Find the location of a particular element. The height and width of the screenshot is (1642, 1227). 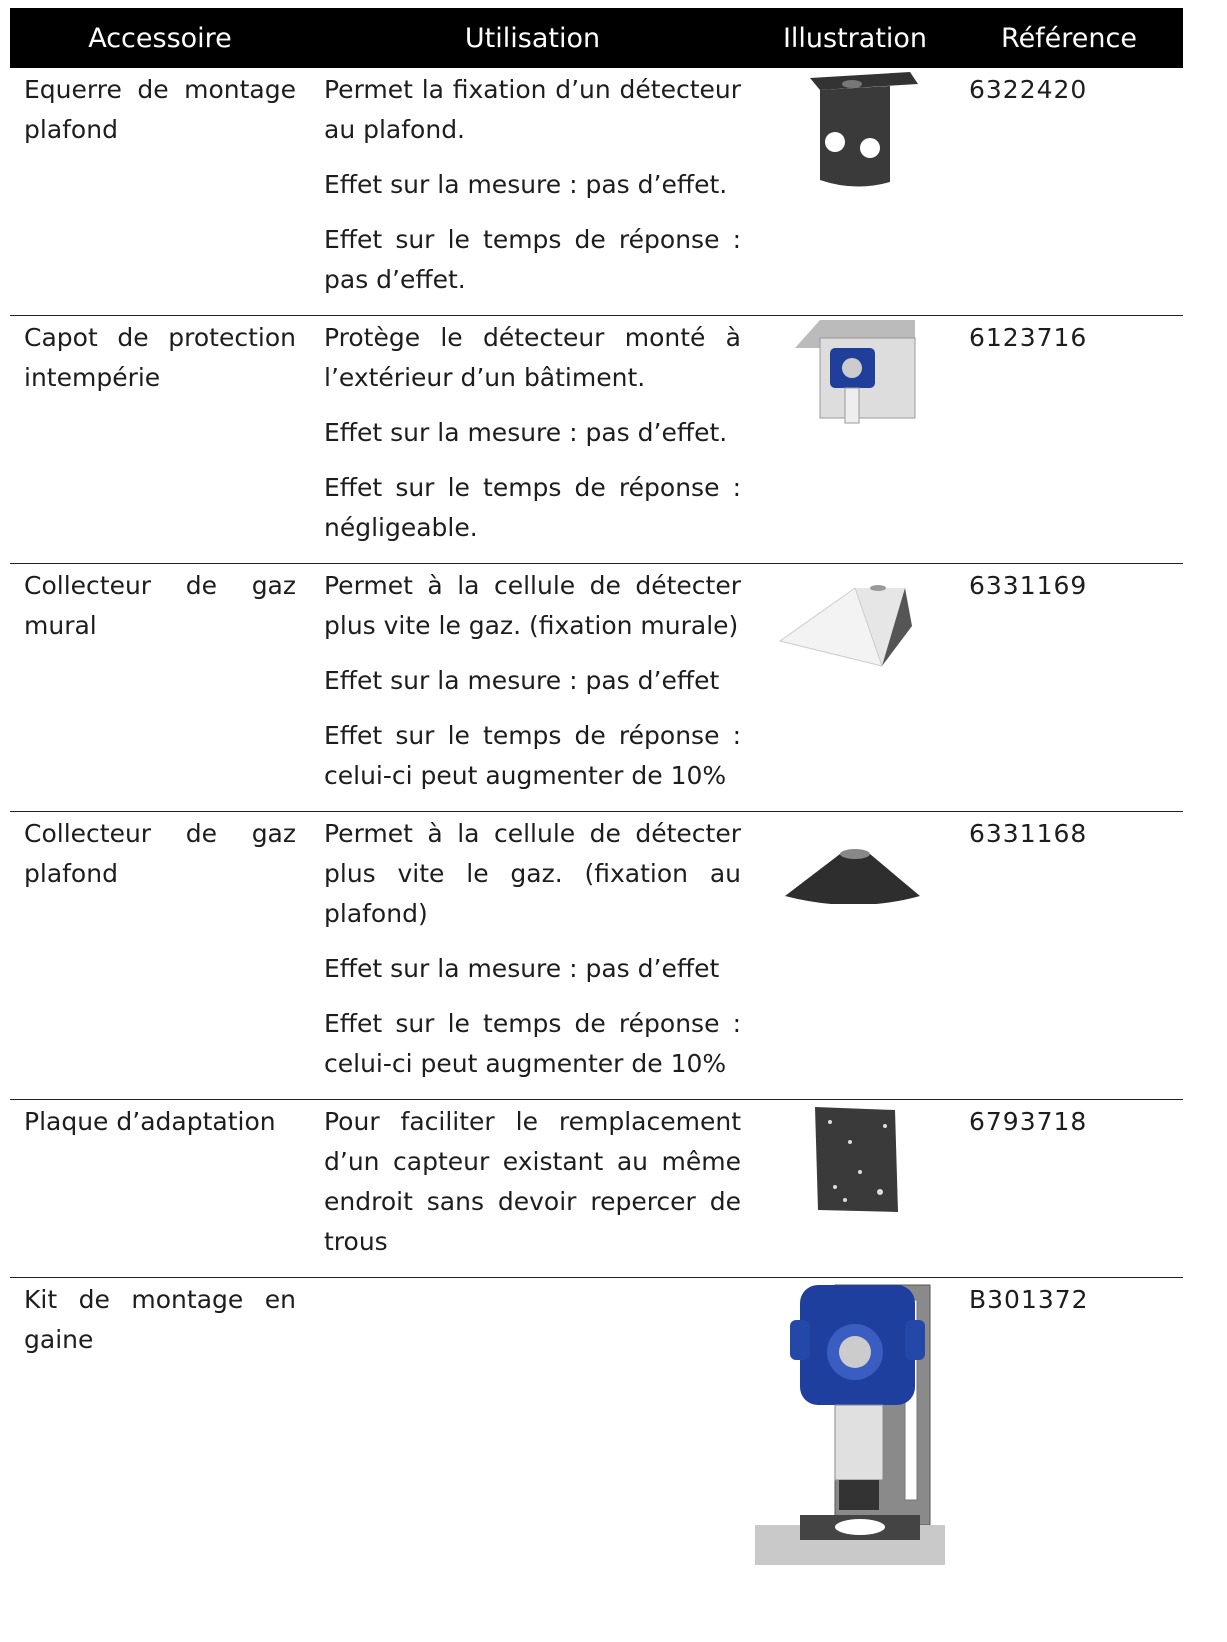

accessory-name: Collecteur de gaz plafond is located at coordinates (160, 955).